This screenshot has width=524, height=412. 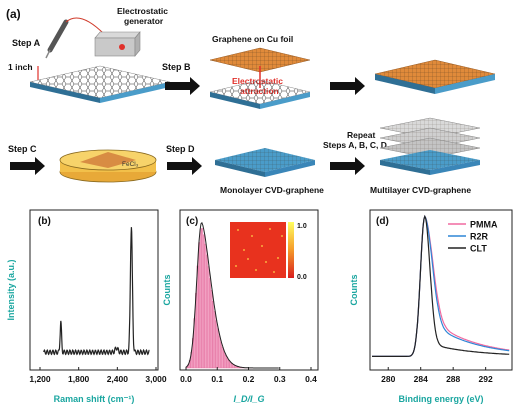 What do you see at coordinates (142, 11) in the screenshot?
I see `generator-label-1: Electrostatic` at bounding box center [142, 11].